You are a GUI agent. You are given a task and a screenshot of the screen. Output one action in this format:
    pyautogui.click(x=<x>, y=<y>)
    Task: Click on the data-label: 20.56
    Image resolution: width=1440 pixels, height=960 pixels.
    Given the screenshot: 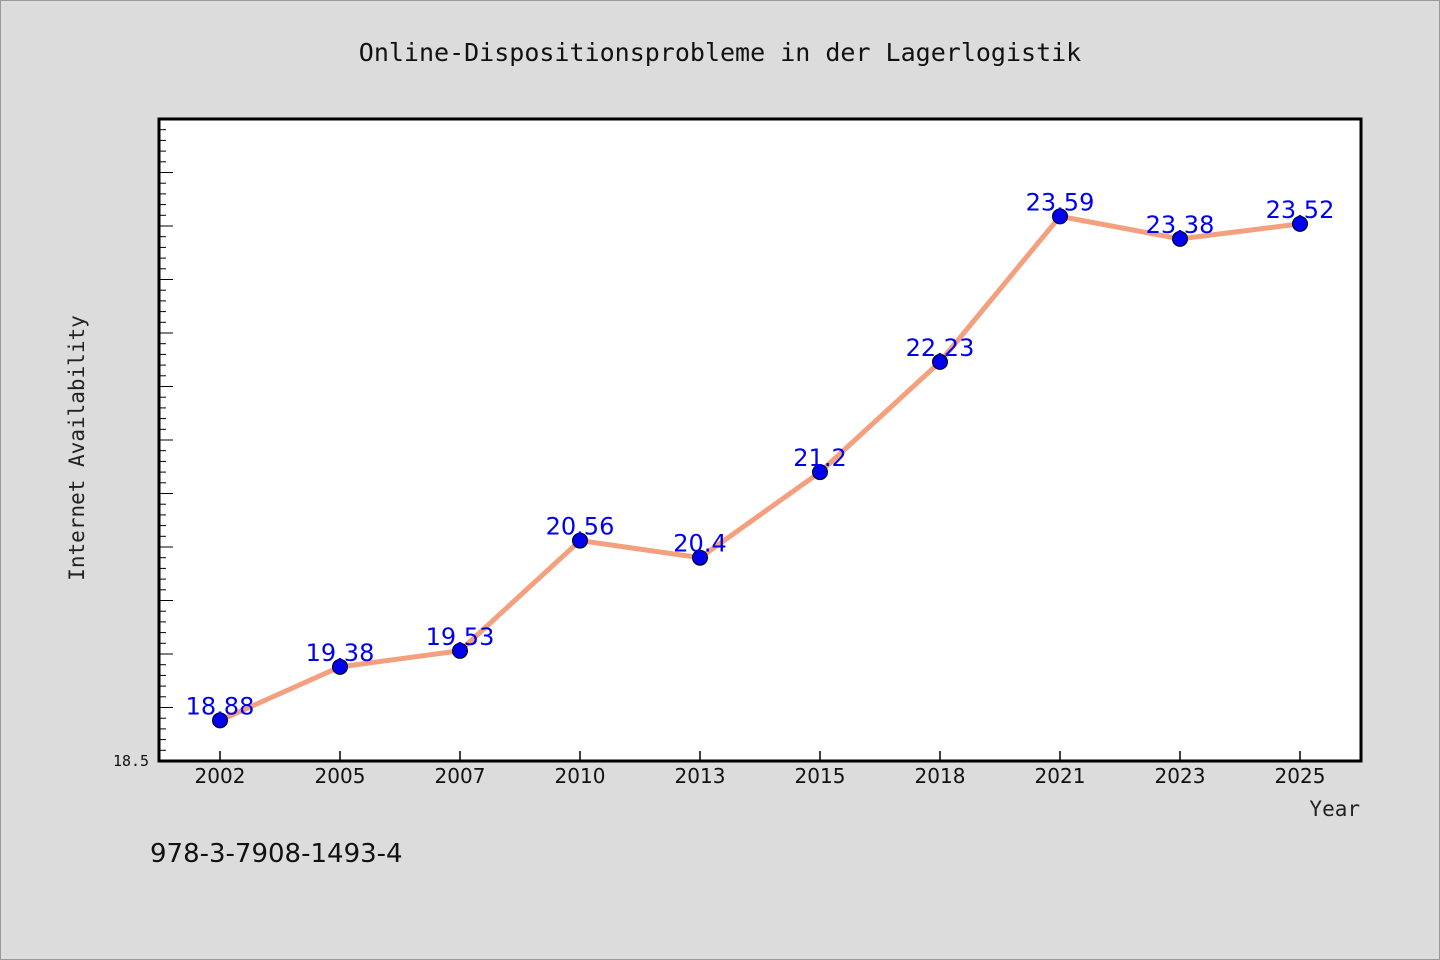 What is the action you would take?
    pyautogui.click(x=580, y=527)
    